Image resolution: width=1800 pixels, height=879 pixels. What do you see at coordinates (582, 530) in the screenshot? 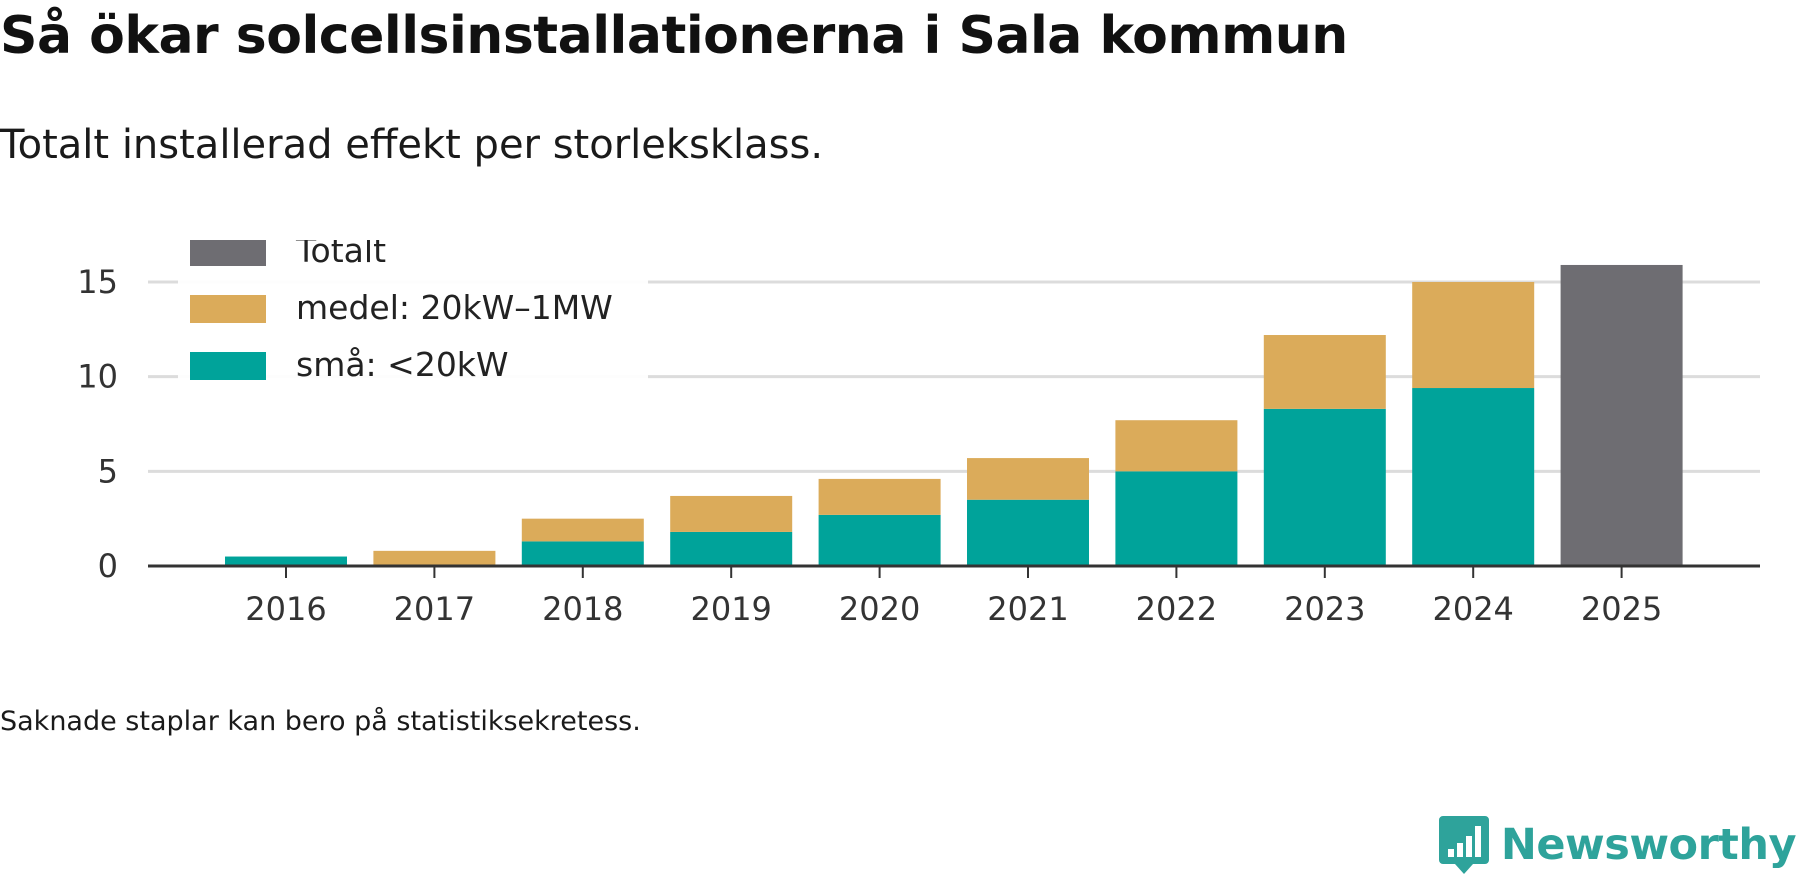
I see `bar-medel-2018` at bounding box center [582, 530].